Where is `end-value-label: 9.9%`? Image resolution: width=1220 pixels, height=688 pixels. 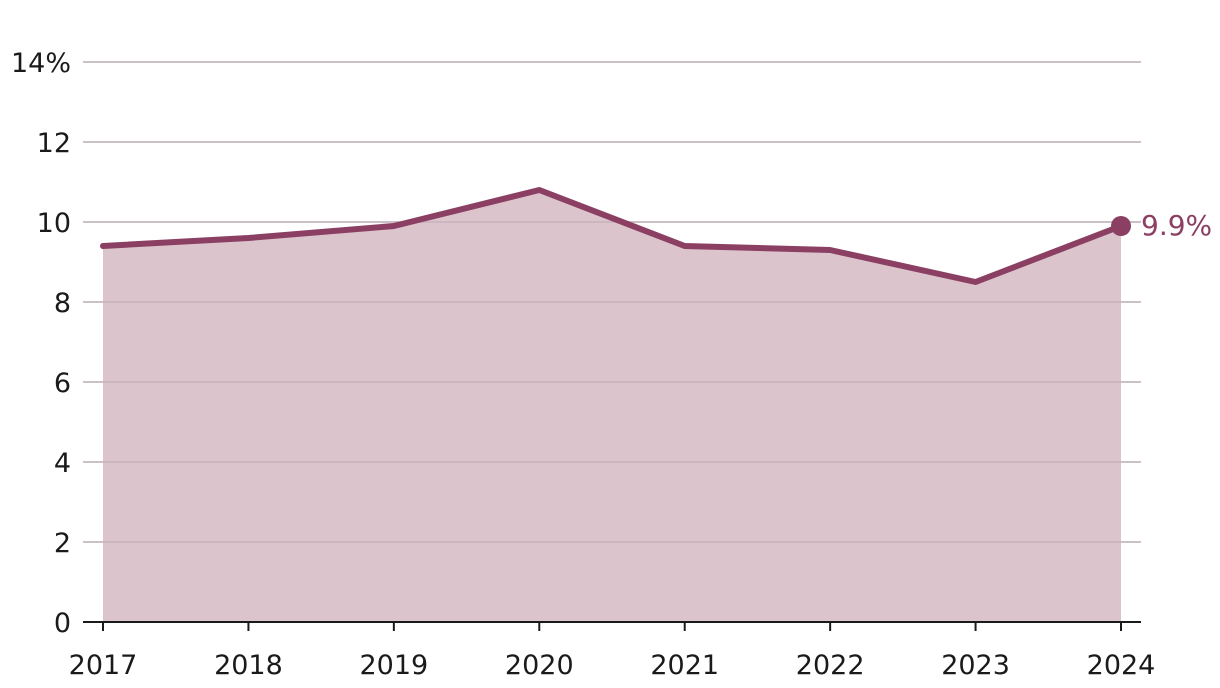 end-value-label: 9.9% is located at coordinates (1176, 225).